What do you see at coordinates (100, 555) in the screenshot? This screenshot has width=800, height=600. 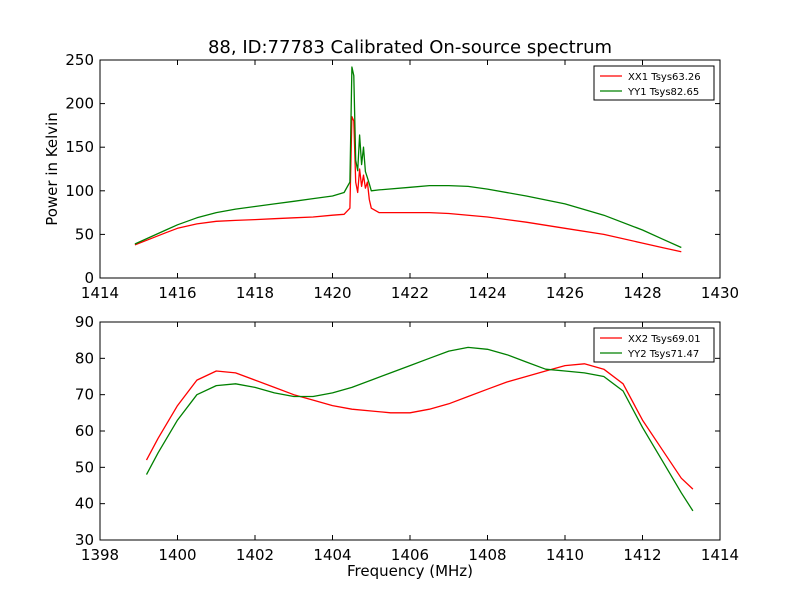 I see `x-tick-label: 1398` at bounding box center [100, 555].